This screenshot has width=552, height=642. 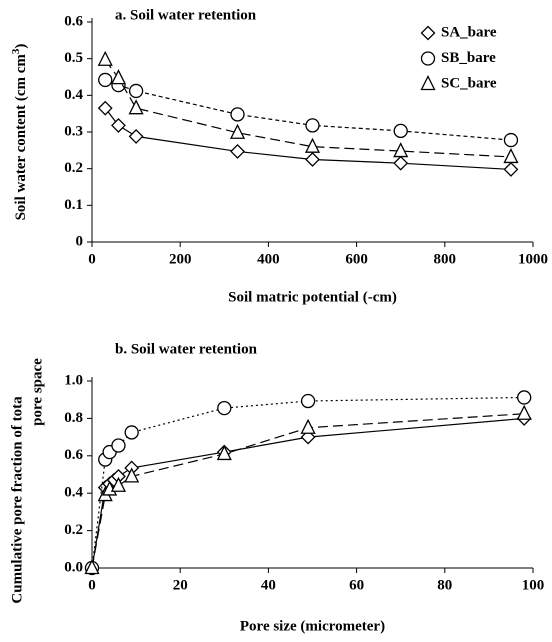 What do you see at coordinates (80, 241) in the screenshot?
I see `y-tick-label: 0` at bounding box center [80, 241].